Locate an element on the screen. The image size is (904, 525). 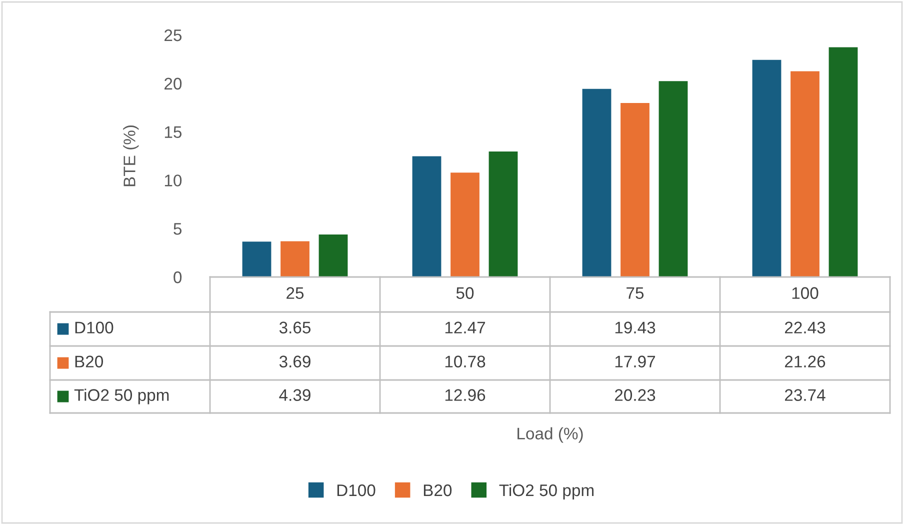
y-tick-label: 0 is located at coordinates (178, 277).